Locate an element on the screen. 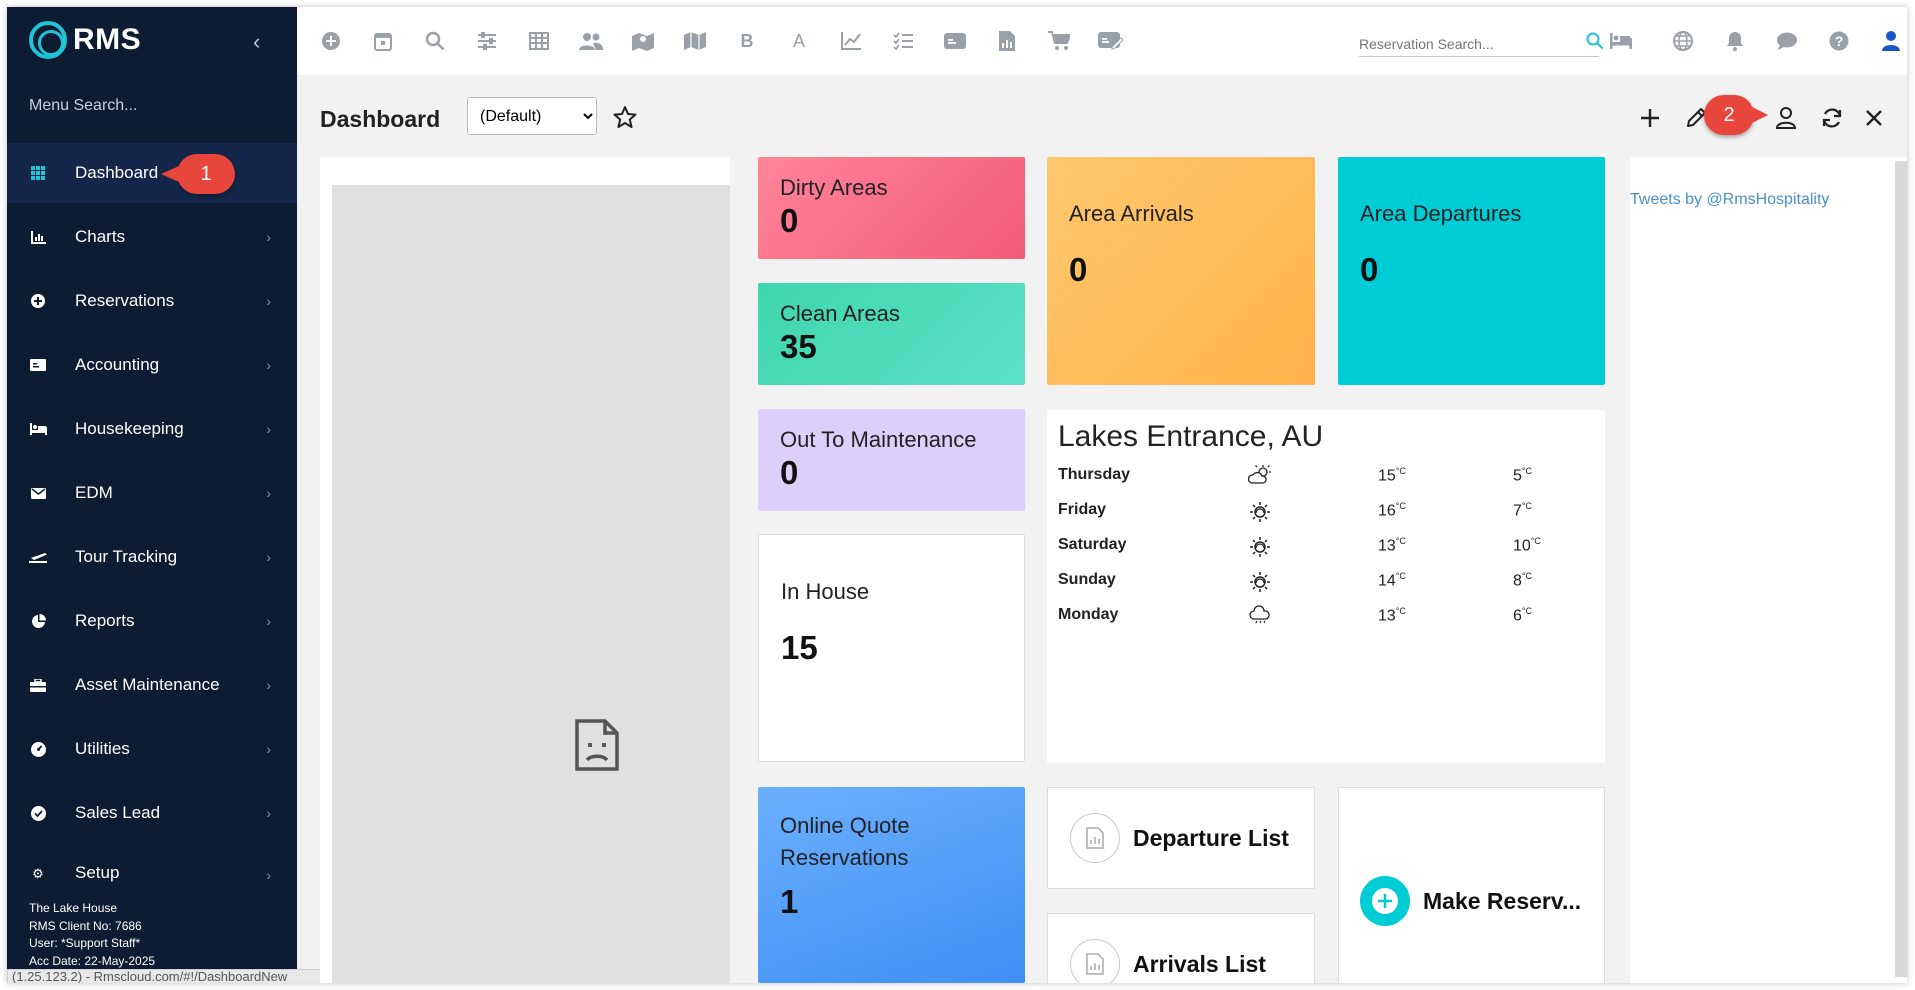 The width and height of the screenshot is (1915, 990). sidebar-item-charts: Charts › is located at coordinates (152, 237).